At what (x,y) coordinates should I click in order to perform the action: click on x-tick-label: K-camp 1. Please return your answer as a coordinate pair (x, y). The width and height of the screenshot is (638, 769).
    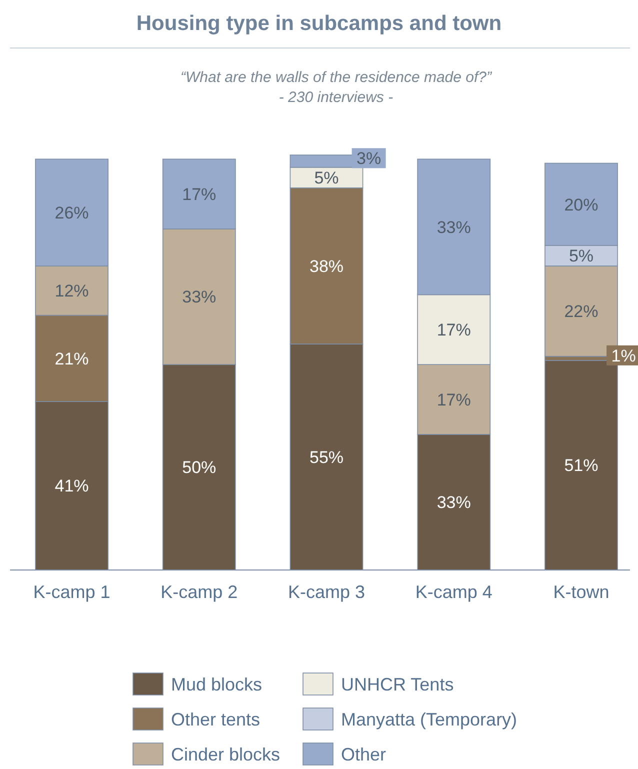
    Looking at the image, I should click on (71, 592).